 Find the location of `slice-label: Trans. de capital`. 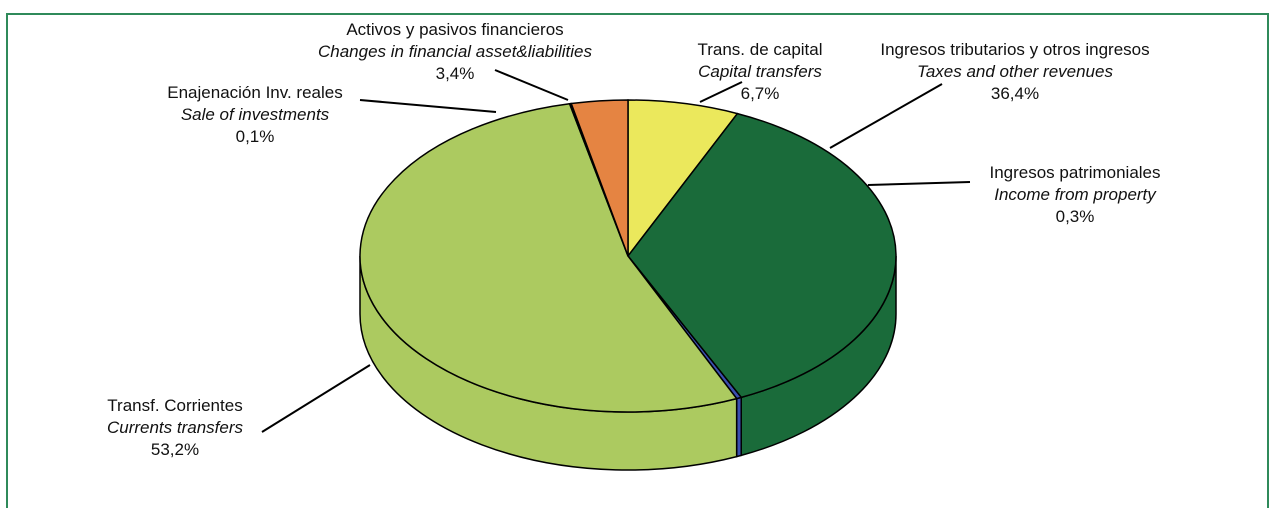

slice-label: Trans. de capital is located at coordinates (759, 49).